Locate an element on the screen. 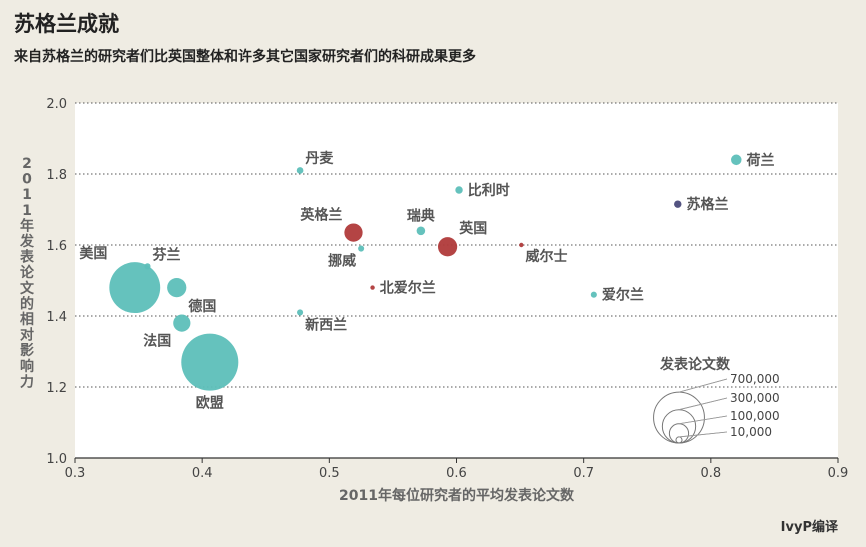  point-label: 芬兰 is located at coordinates (166, 254).